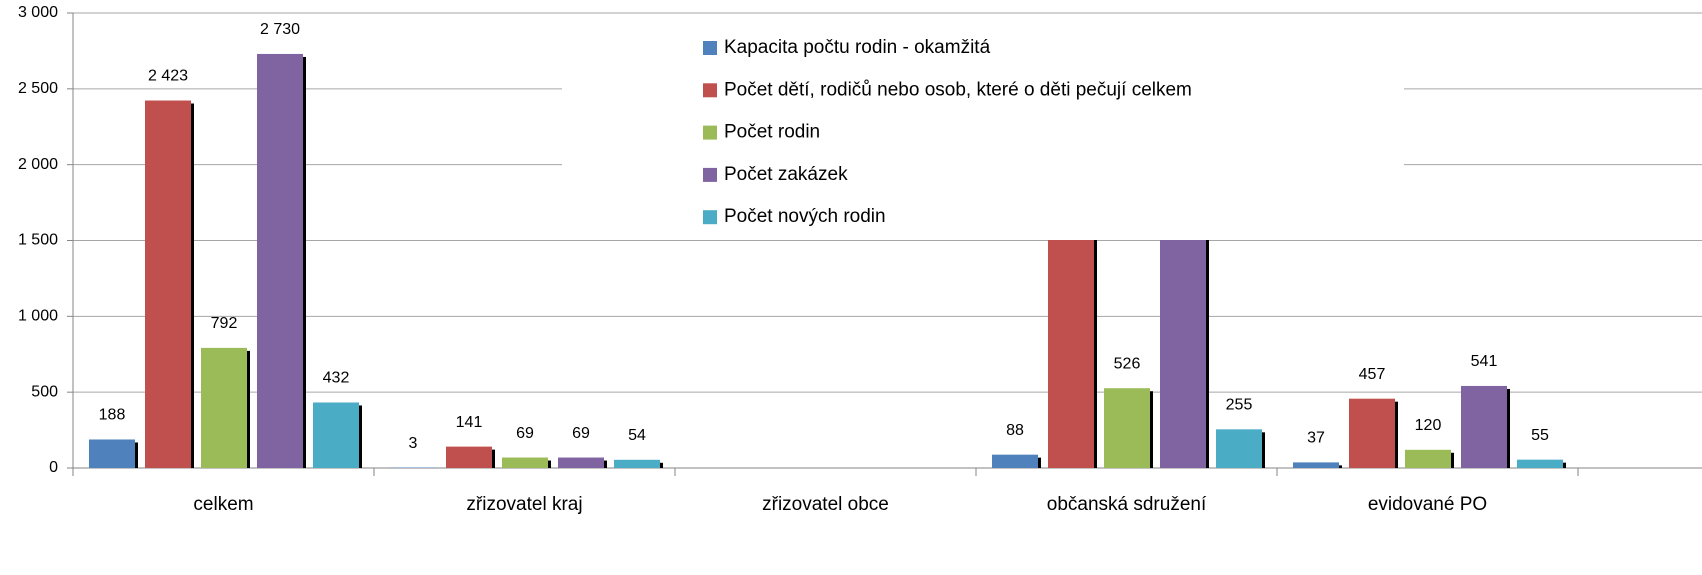 The image size is (1702, 575). I want to click on data-label: 54, so click(637, 435).